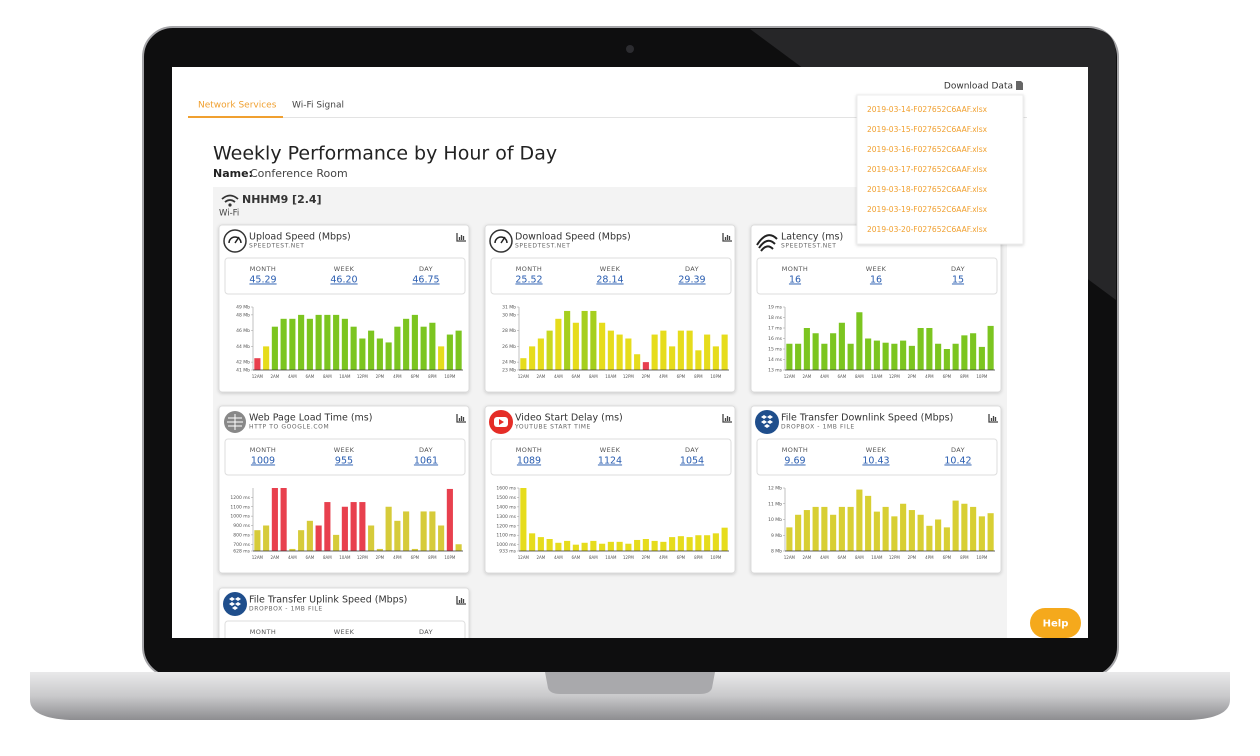  I want to click on download-button: Download Data, so click(978, 87).